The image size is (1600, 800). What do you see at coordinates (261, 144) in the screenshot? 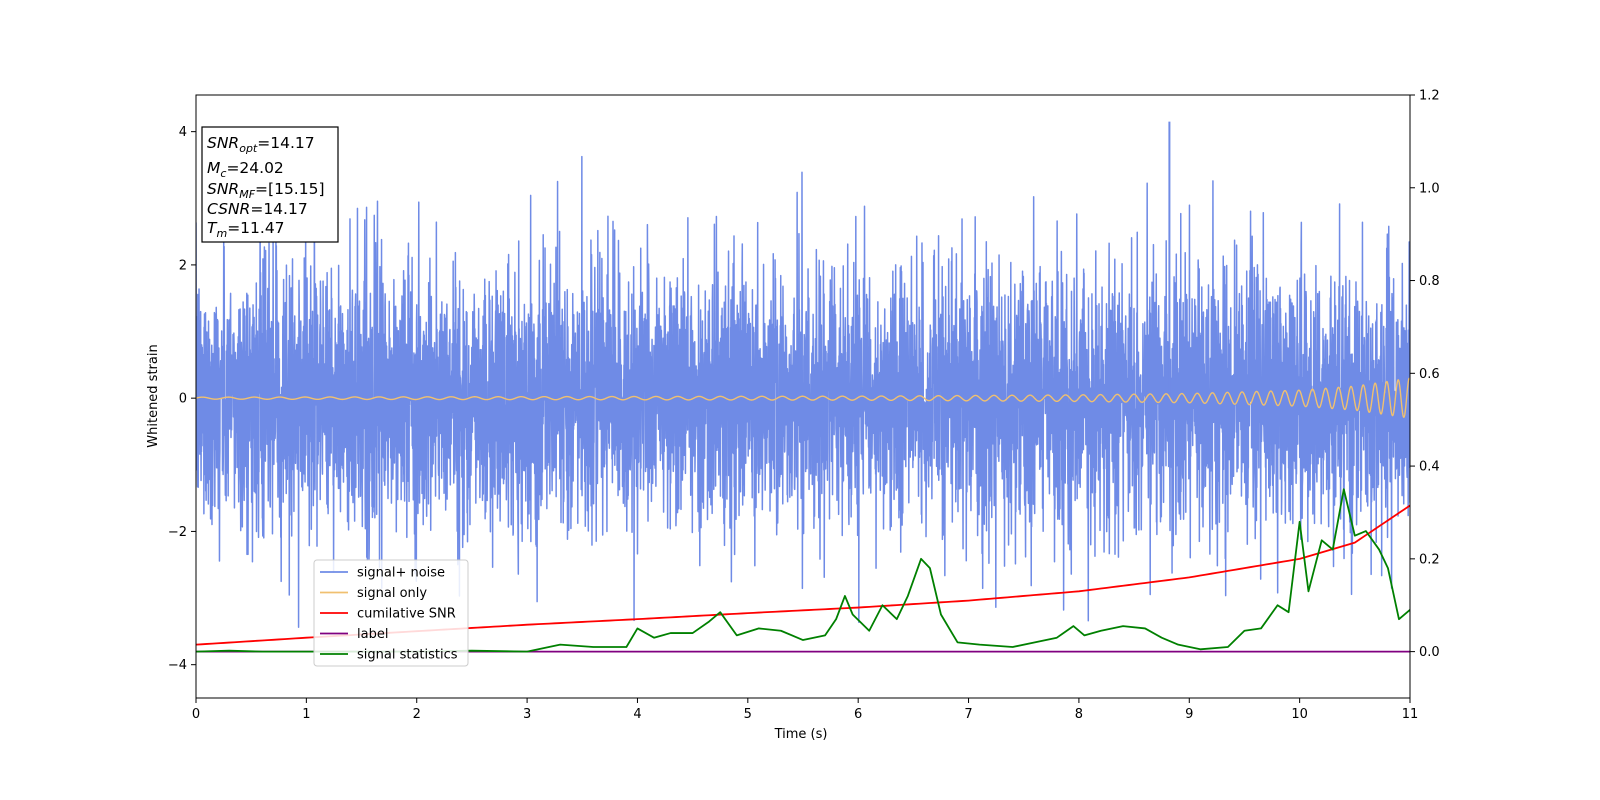
I see `info-line: SNRopt=14.17` at bounding box center [261, 144].